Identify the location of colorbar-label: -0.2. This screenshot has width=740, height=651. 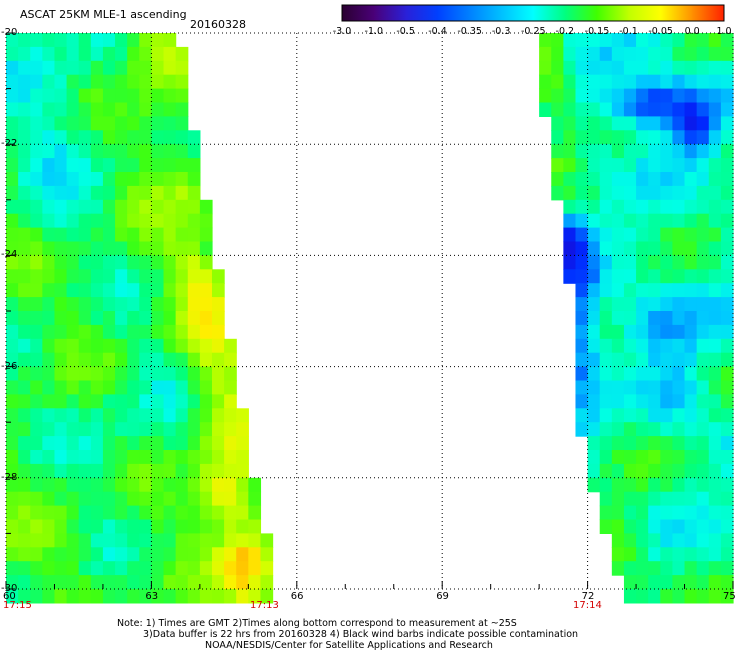
(565, 31).